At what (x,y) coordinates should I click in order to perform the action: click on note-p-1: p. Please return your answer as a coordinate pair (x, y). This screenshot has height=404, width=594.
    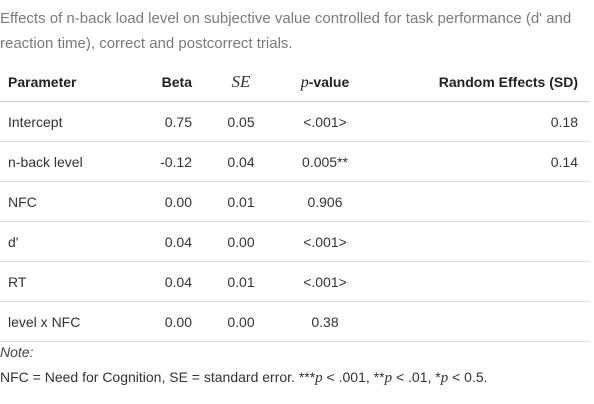
    Looking at the image, I should click on (319, 378).